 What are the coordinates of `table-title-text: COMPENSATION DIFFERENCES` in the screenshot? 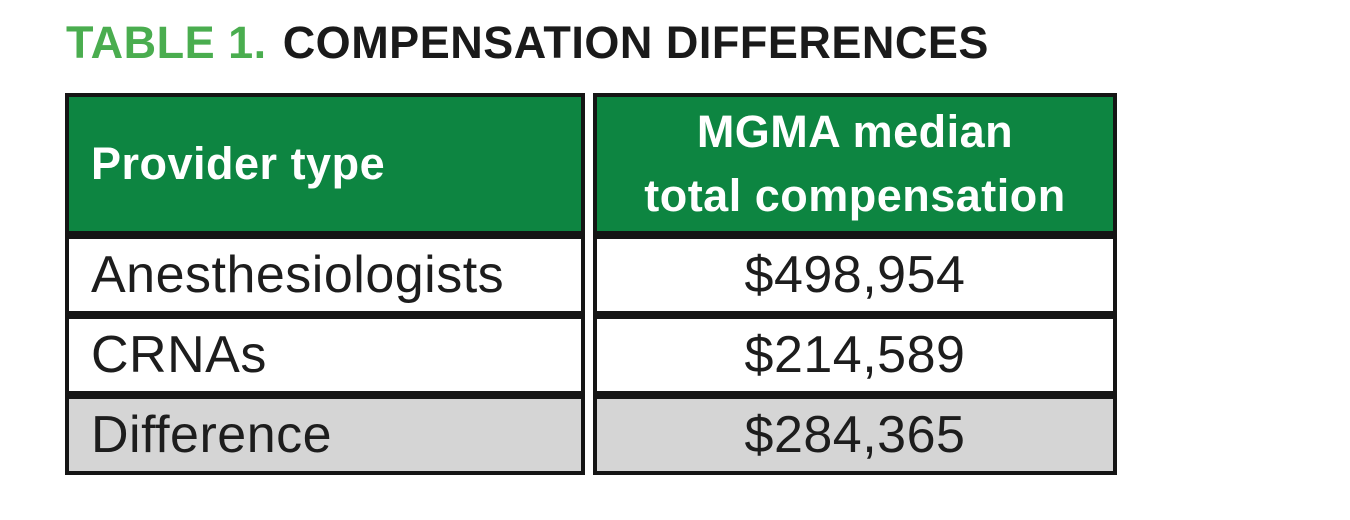 It's located at (635, 42).